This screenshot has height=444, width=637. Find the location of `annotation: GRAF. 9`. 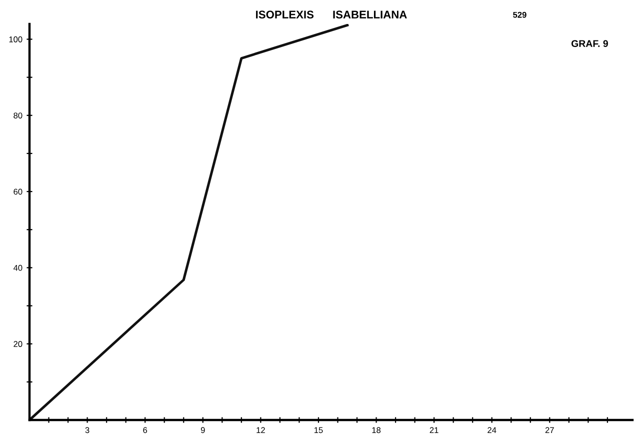

annotation: GRAF. 9 is located at coordinates (589, 44).